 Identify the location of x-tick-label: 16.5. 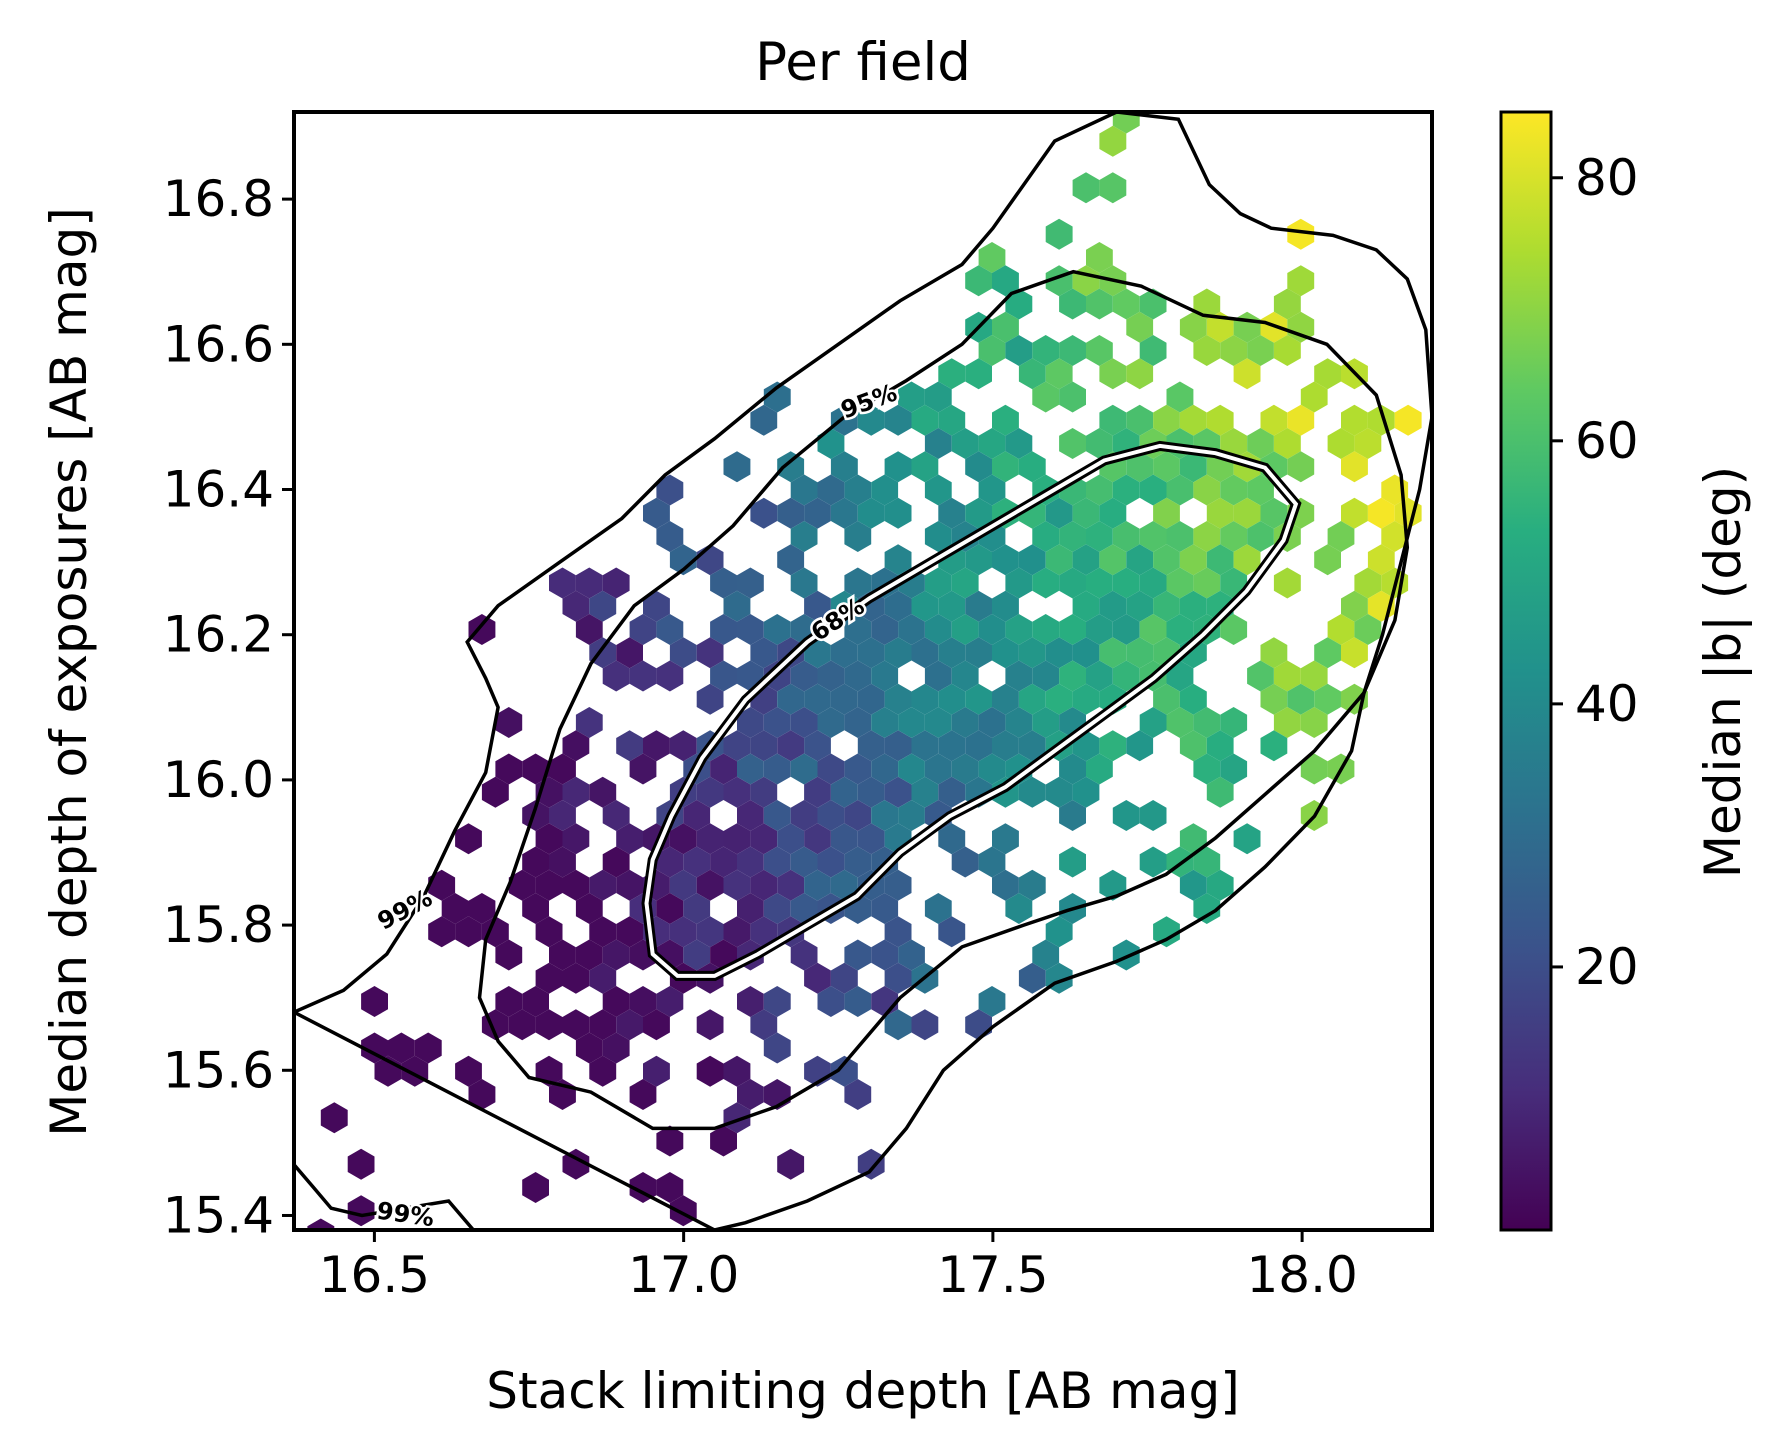
(374, 1275).